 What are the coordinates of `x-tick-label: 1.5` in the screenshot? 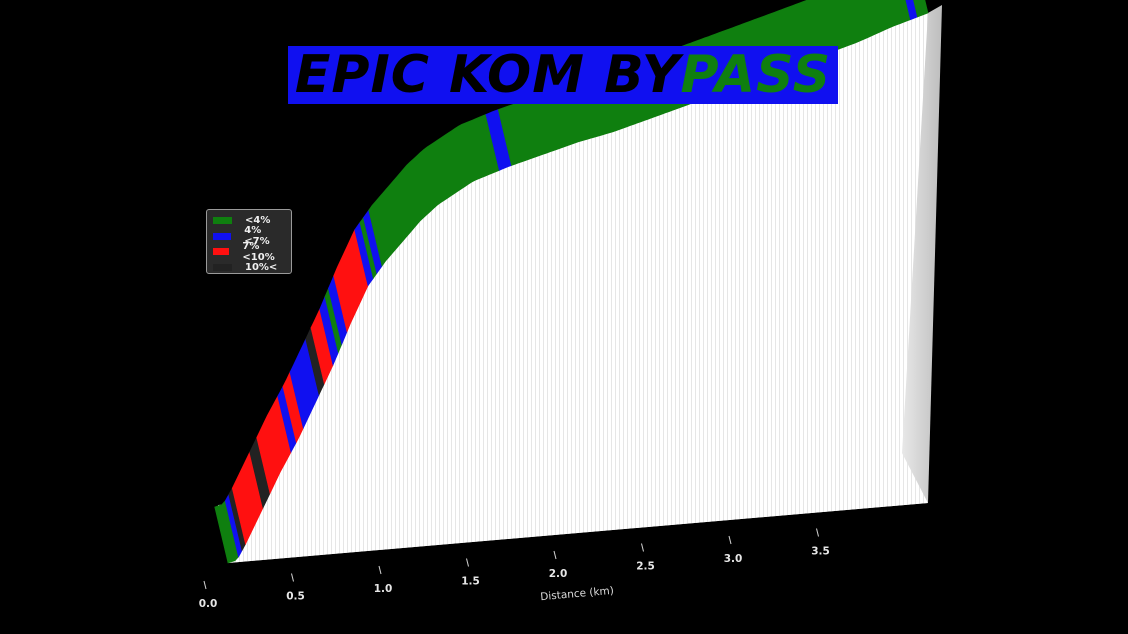 It's located at (470, 582).